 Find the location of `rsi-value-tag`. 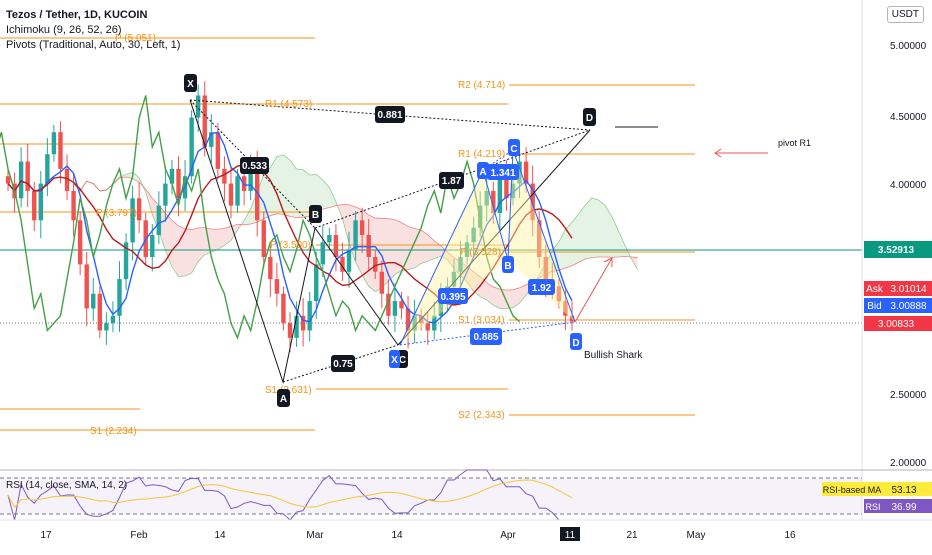

rsi-value-tag is located at coordinates (907, 506).